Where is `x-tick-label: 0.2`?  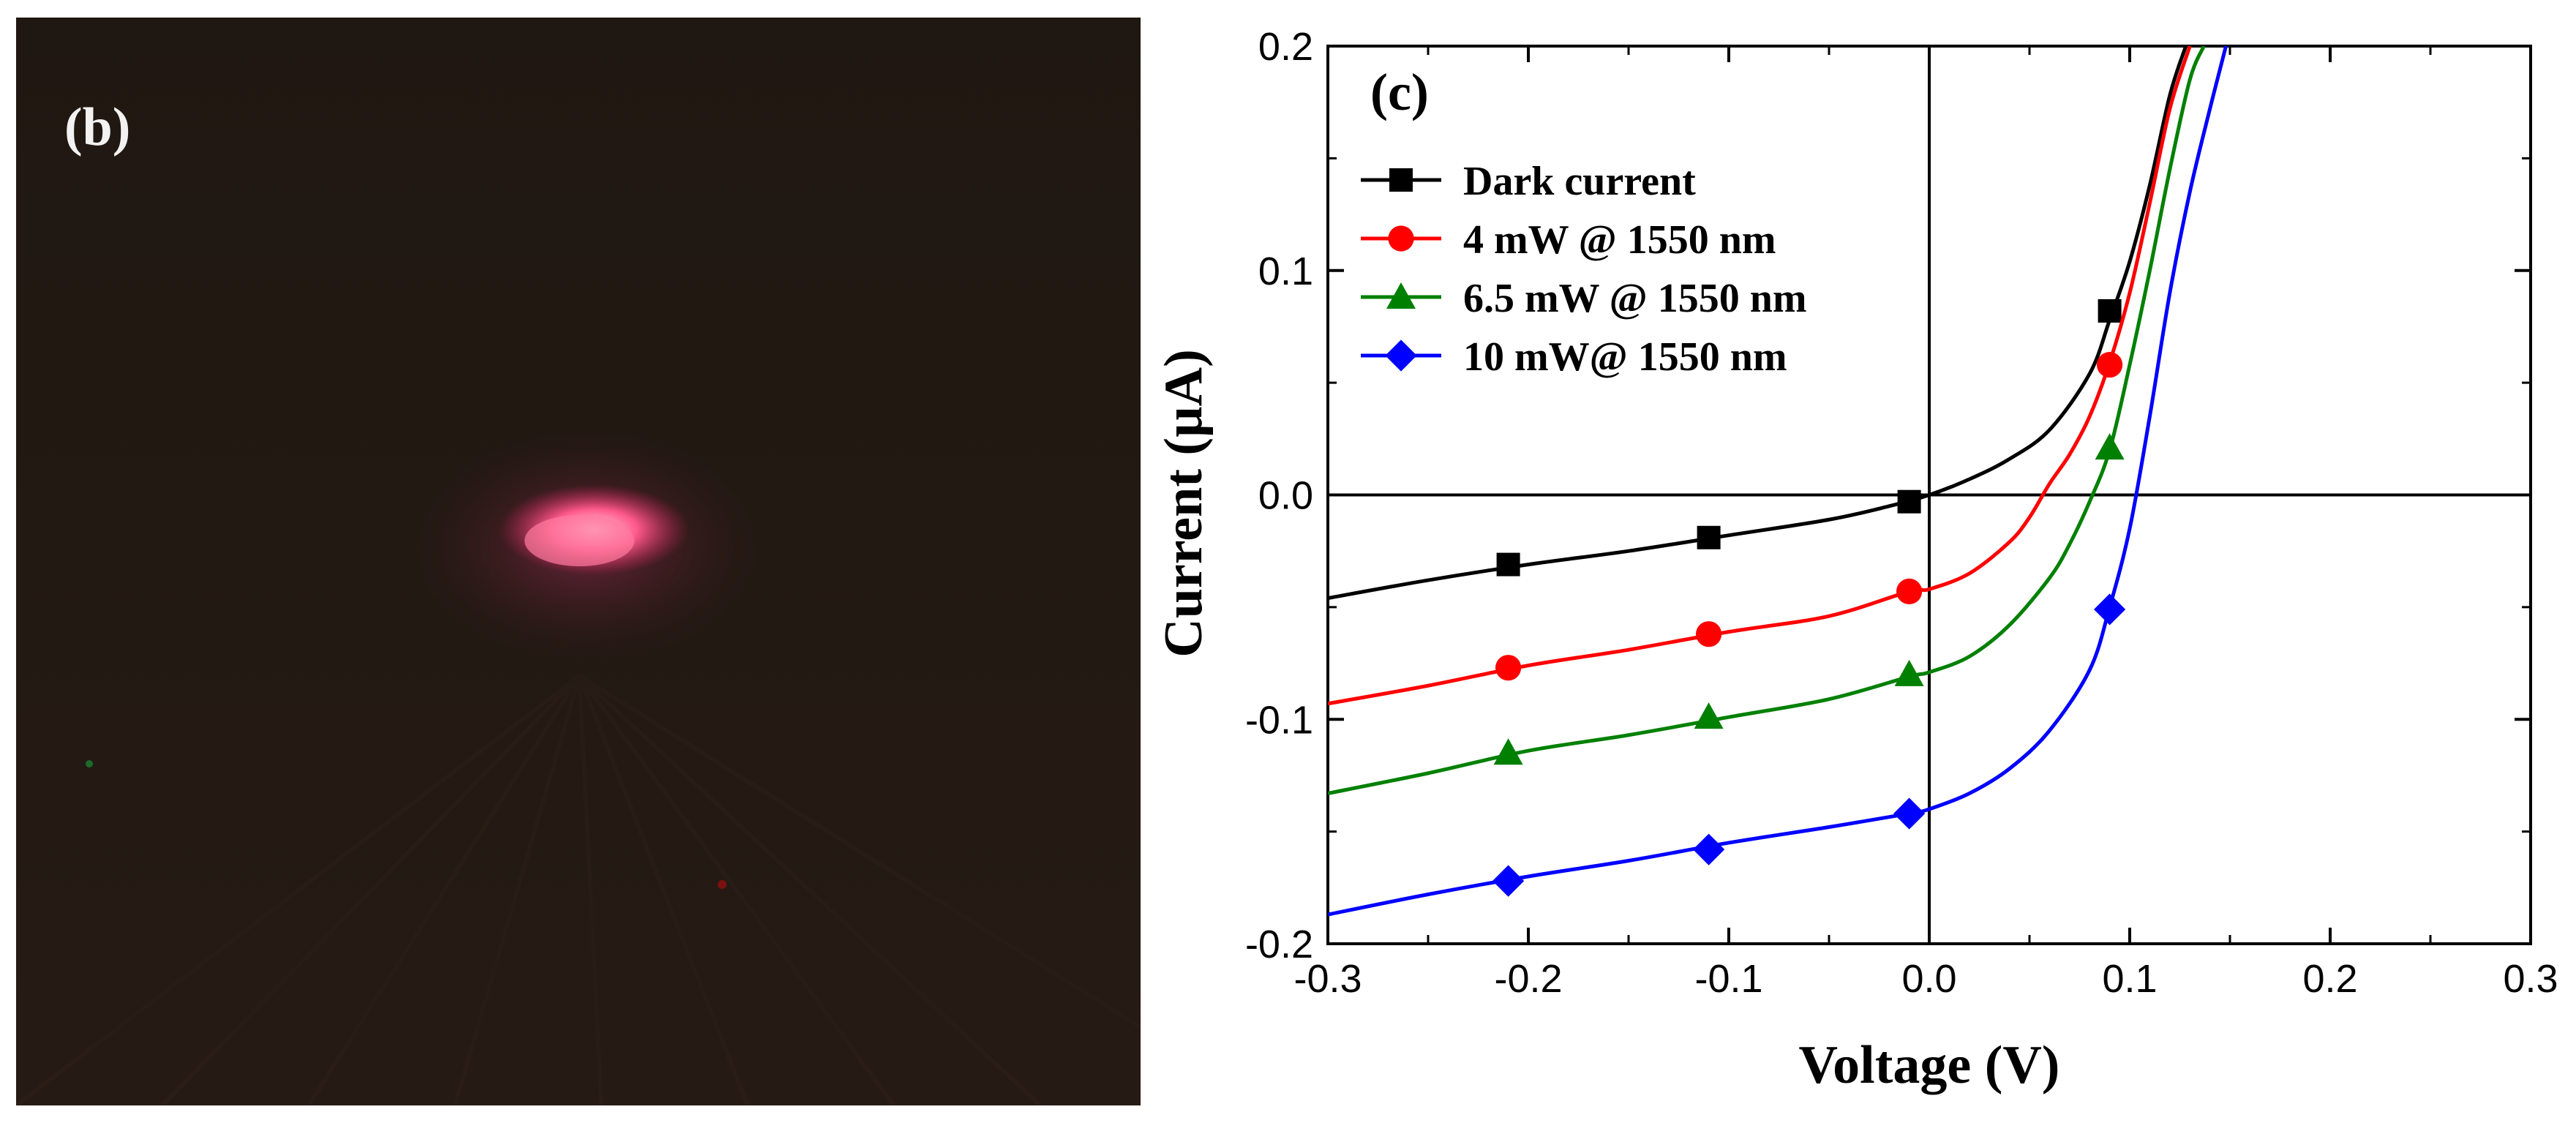
x-tick-label: 0.2 is located at coordinates (2330, 979).